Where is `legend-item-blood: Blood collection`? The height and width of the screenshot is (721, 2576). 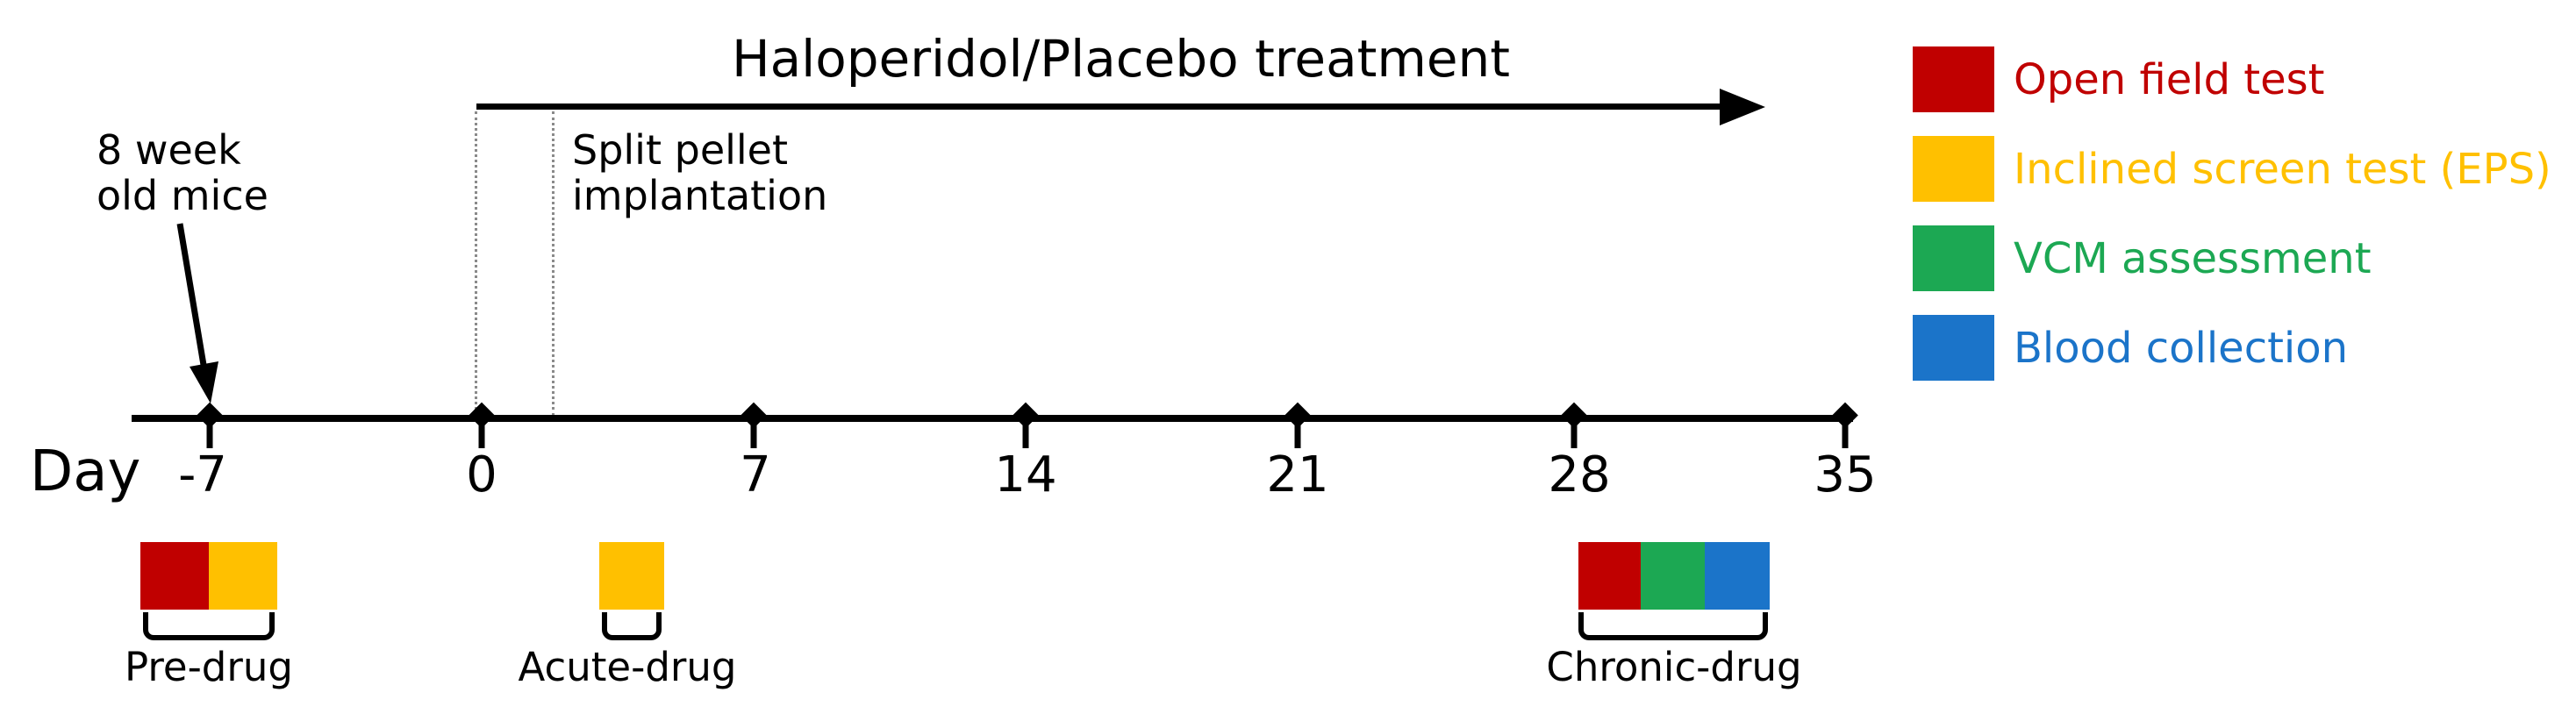
legend-item-blood: Blood collection is located at coordinates (2130, 348).